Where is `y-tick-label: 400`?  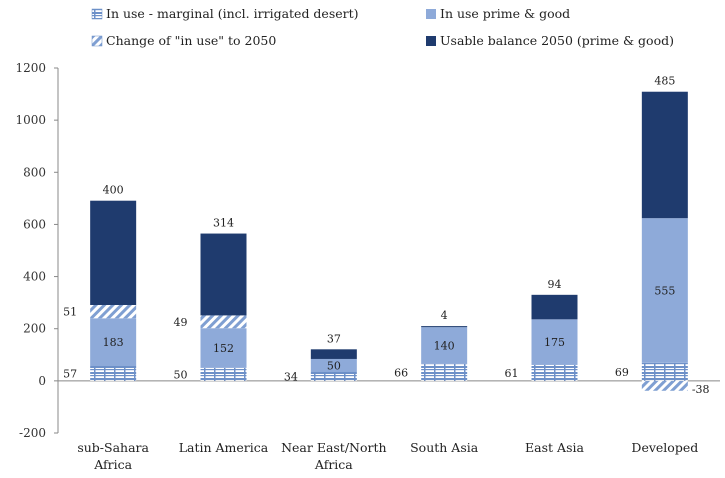
y-tick-label: 400 is located at coordinates (34, 277).